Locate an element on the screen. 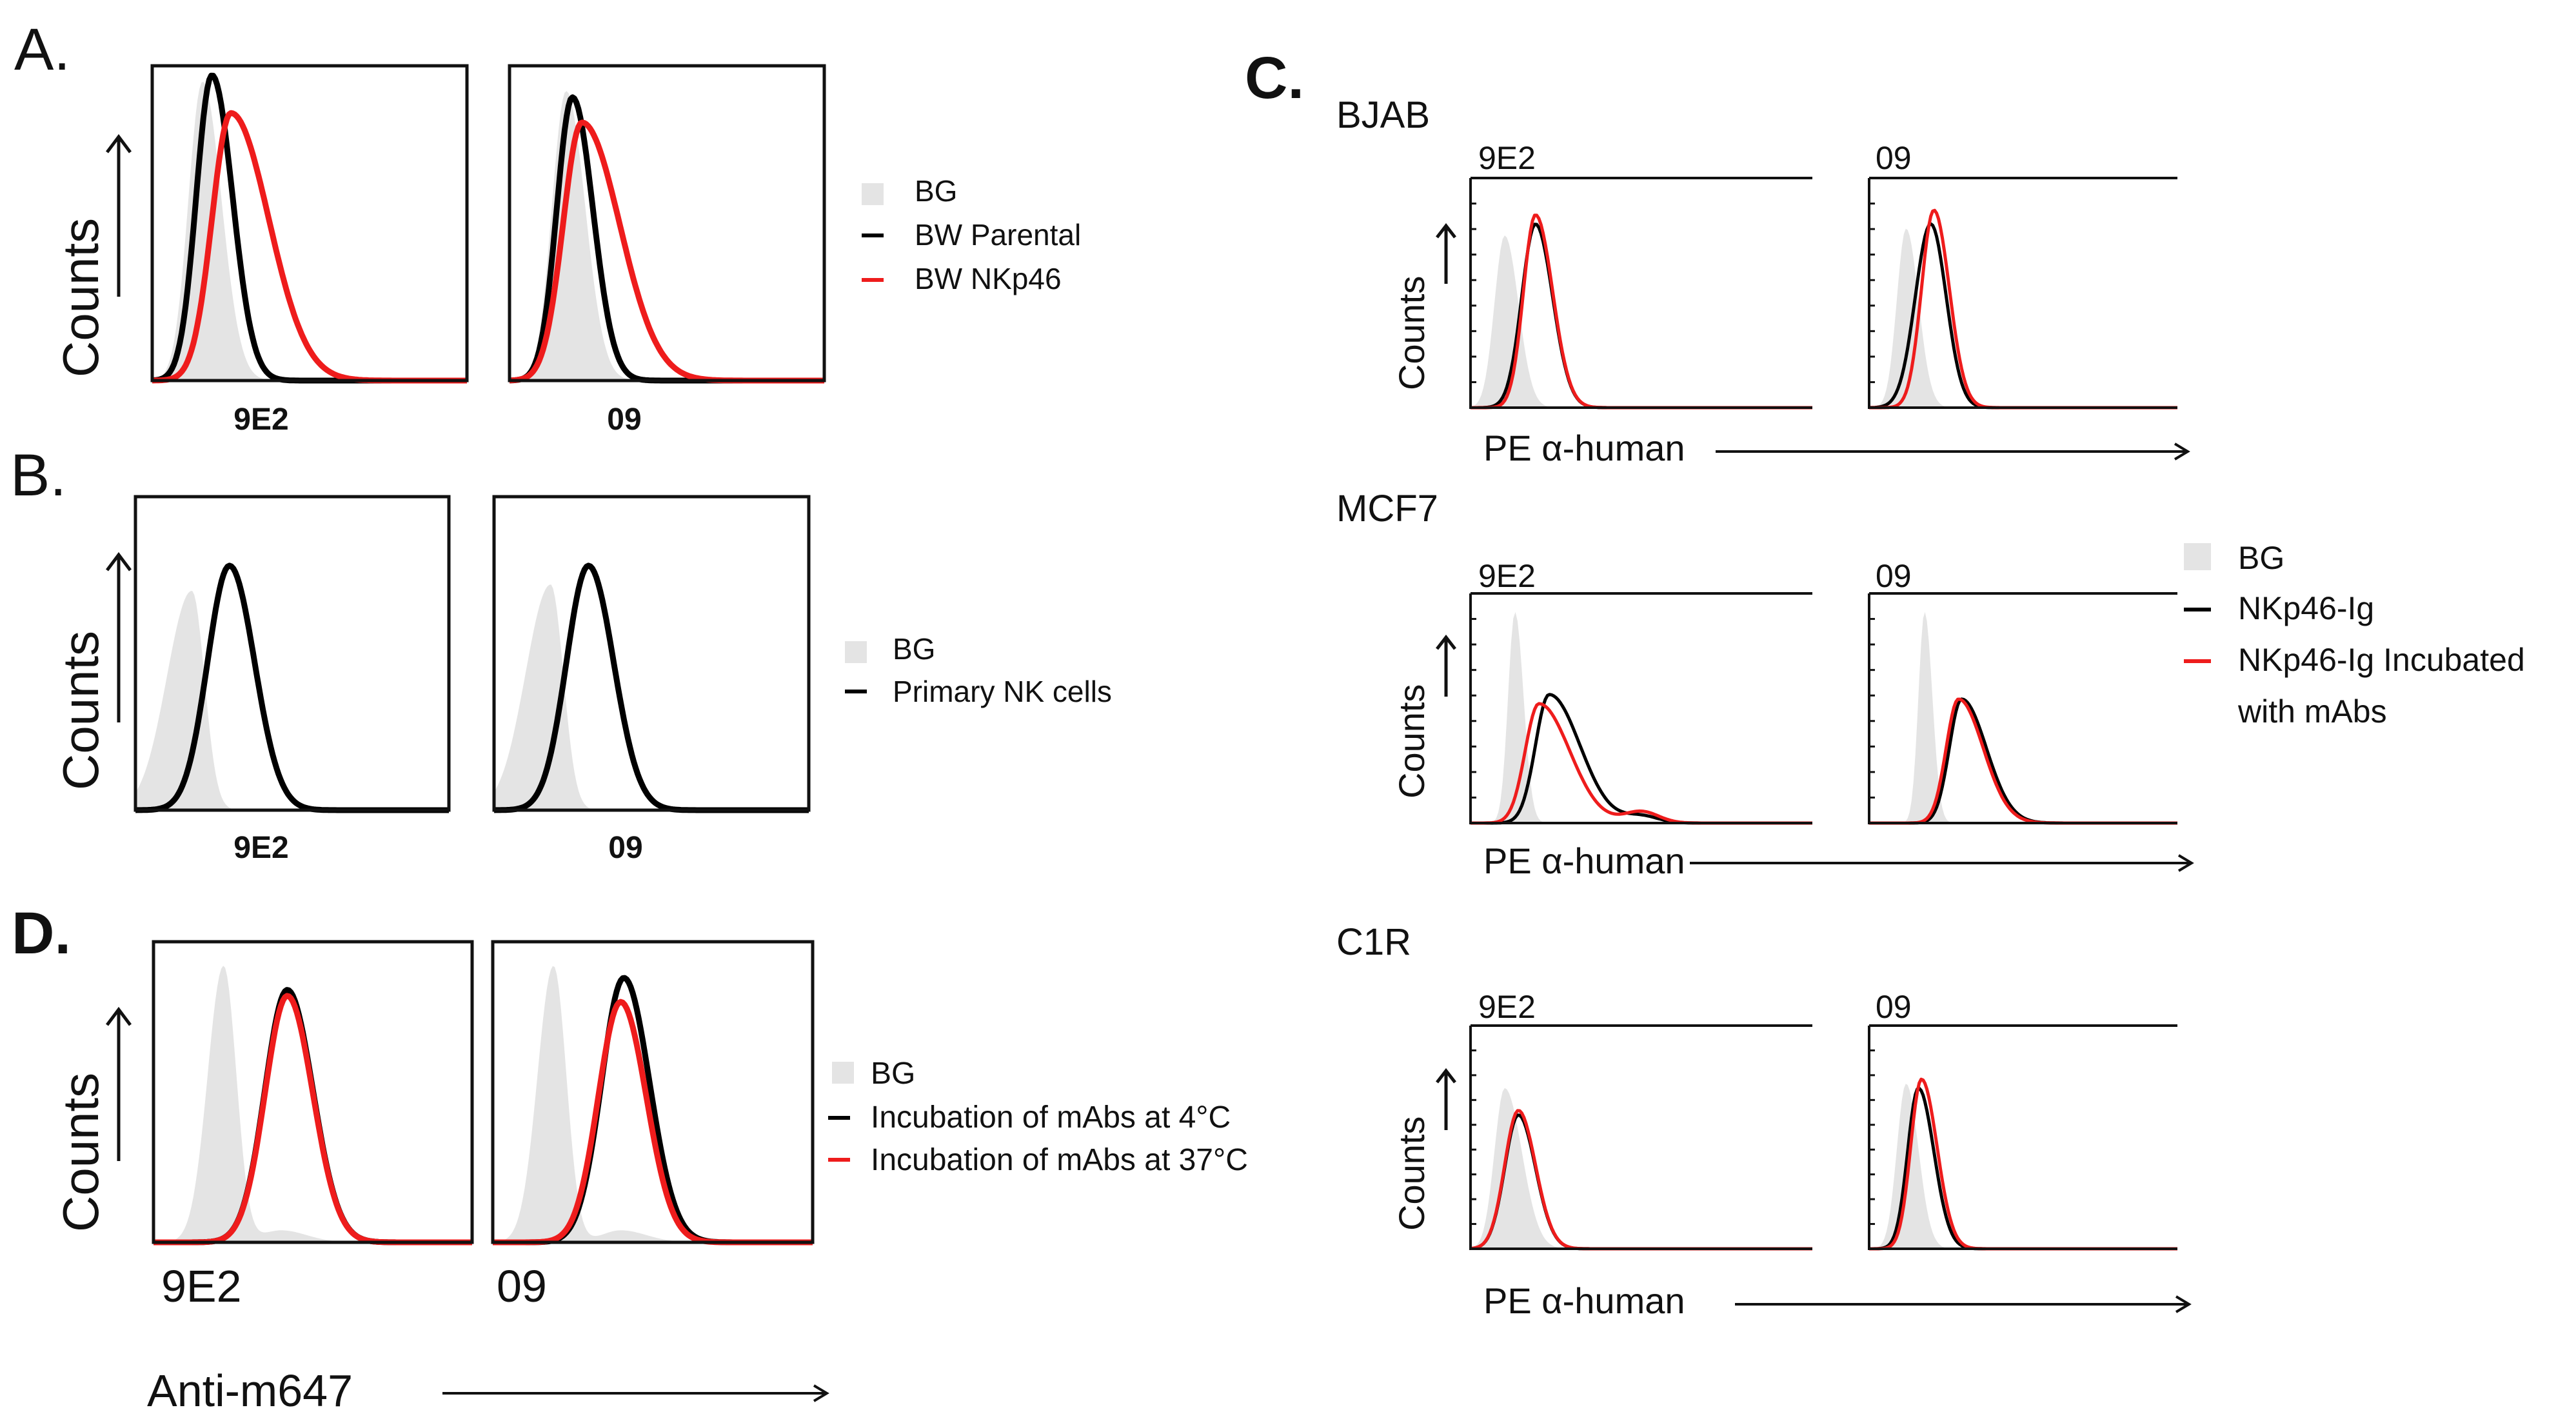 Image resolution: width=2576 pixels, height=1421 pixels. panel-d-xlabel: Anti-m647 is located at coordinates (250, 1391).